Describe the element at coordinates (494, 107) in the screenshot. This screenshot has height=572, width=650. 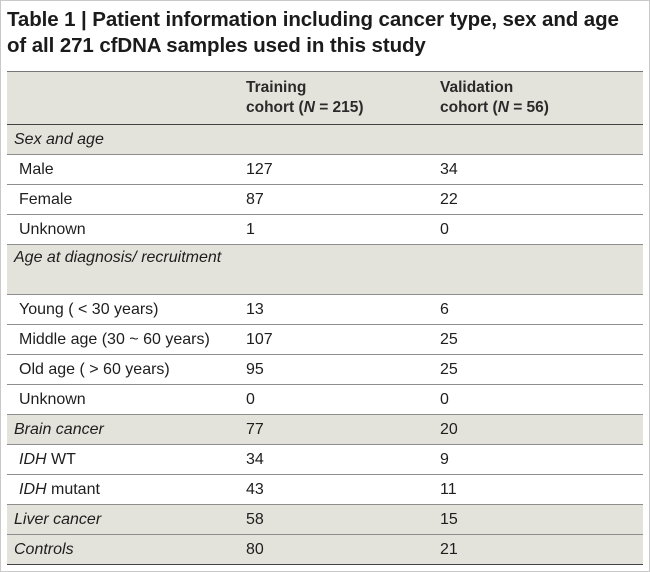
I see `header-validation-line2: cohort (N = 56)` at that location.